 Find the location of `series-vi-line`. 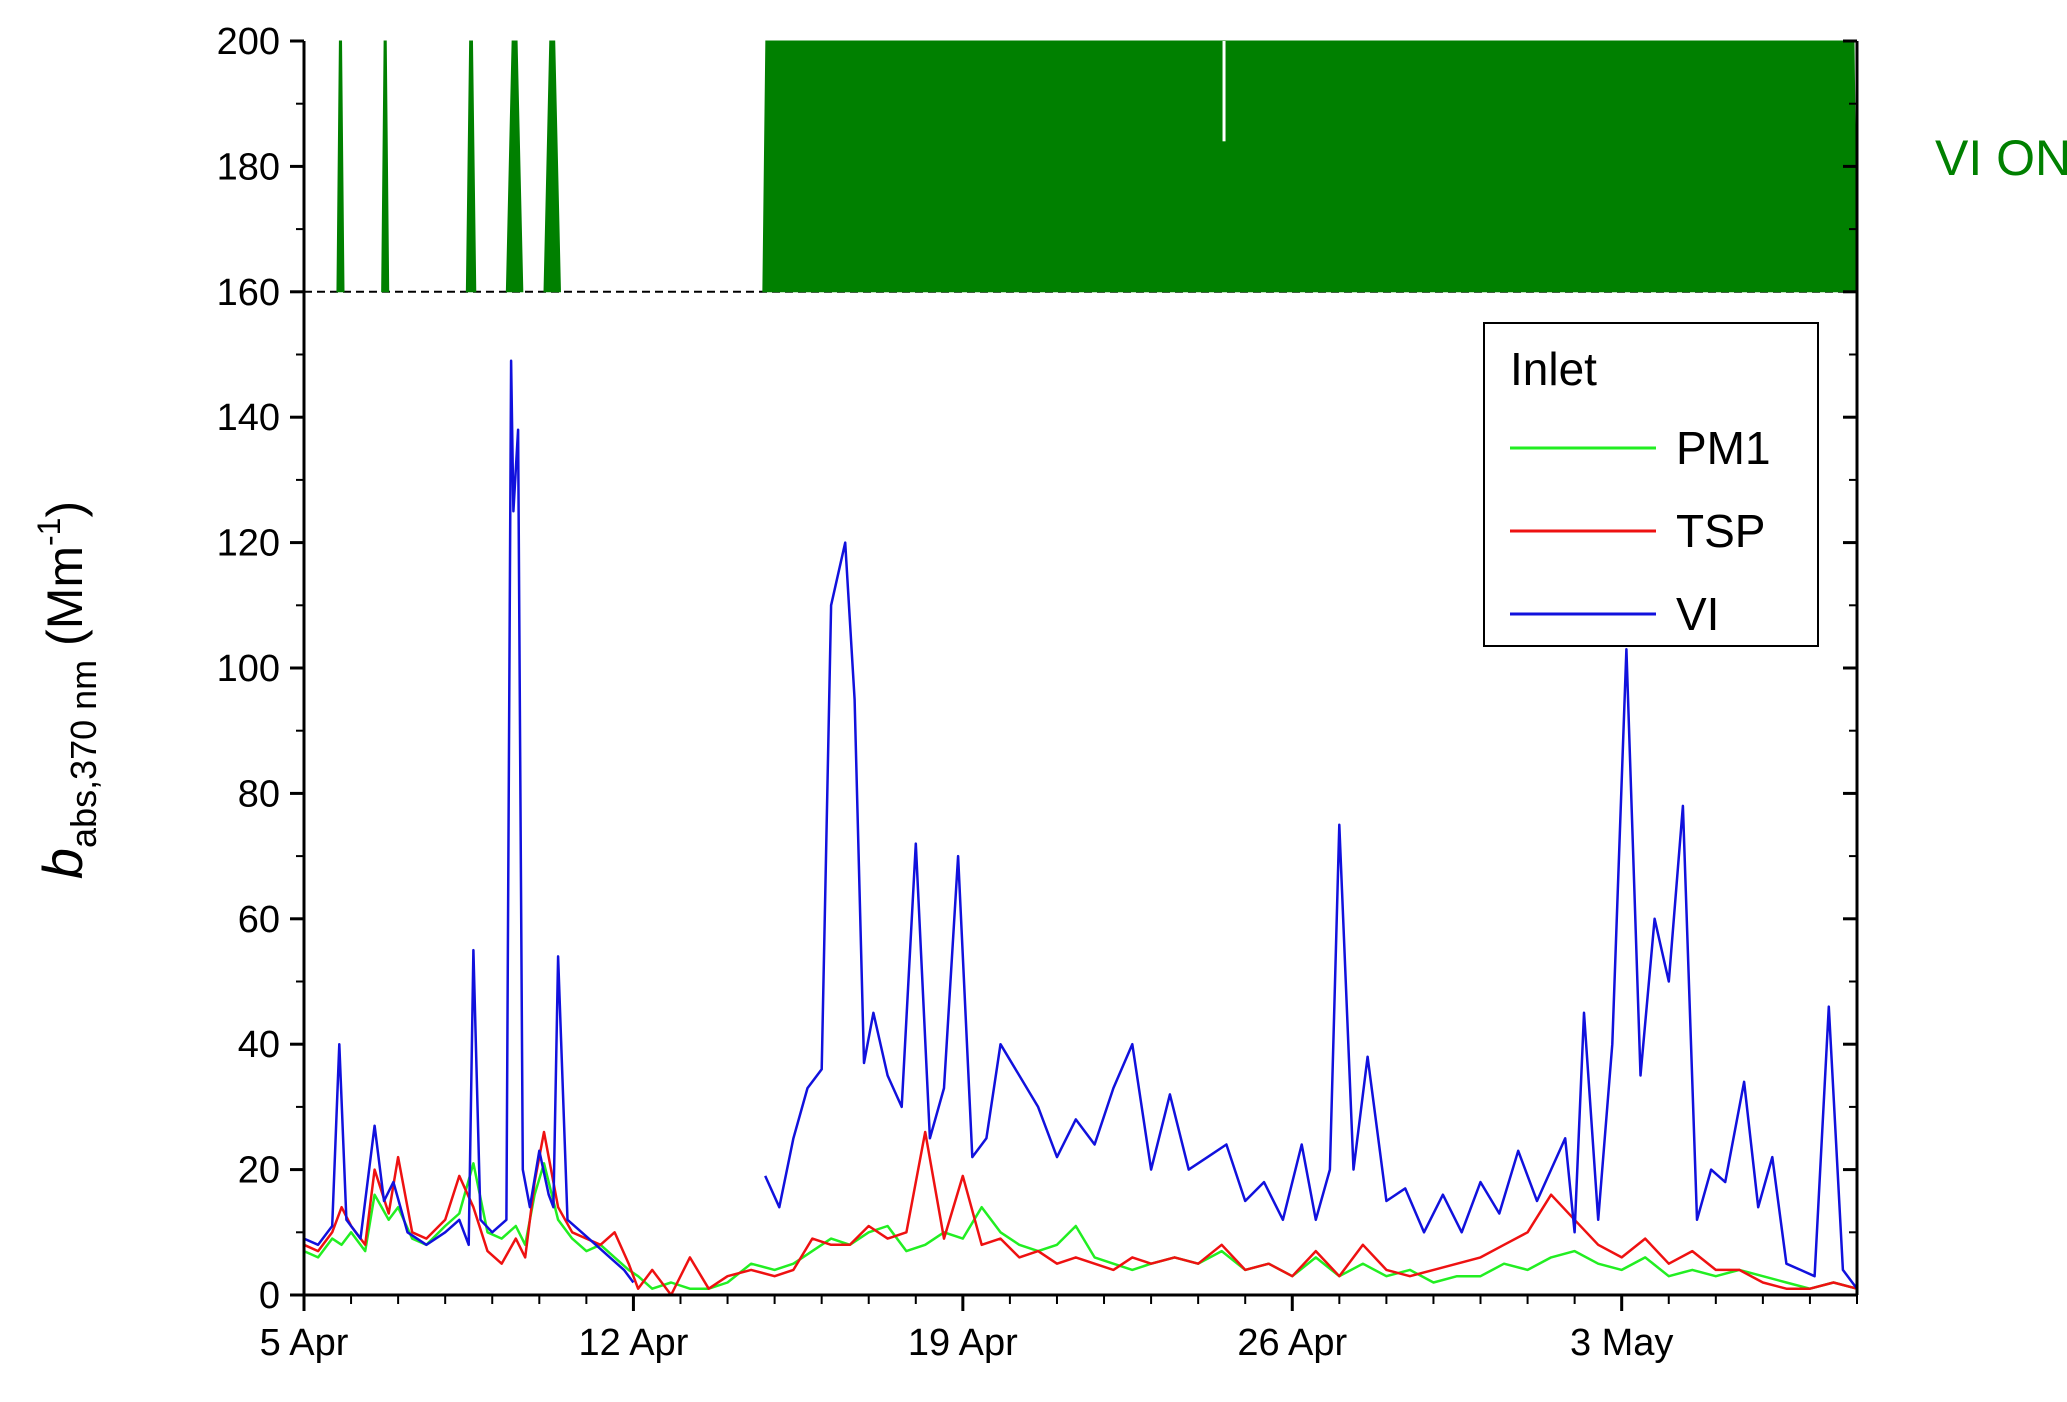

series-vi-line is located at coordinates (469, 821).